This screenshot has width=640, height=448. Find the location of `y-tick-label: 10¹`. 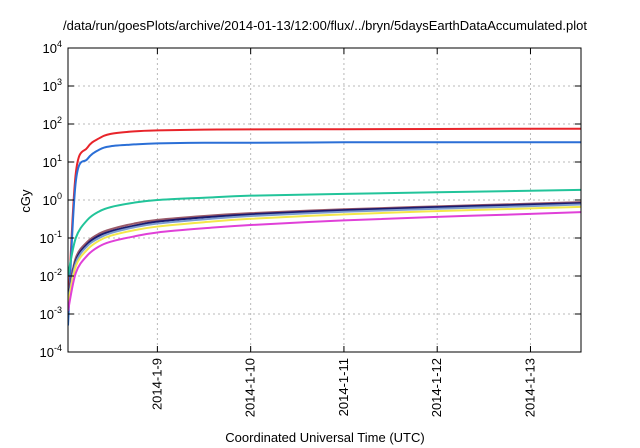

y-tick-label: 10¹ is located at coordinates (52, 161).